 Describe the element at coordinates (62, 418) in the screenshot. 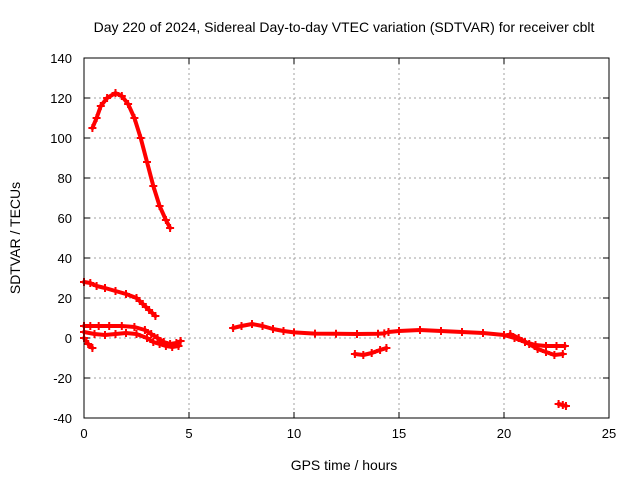

I see `y-tick-label: -40` at that location.